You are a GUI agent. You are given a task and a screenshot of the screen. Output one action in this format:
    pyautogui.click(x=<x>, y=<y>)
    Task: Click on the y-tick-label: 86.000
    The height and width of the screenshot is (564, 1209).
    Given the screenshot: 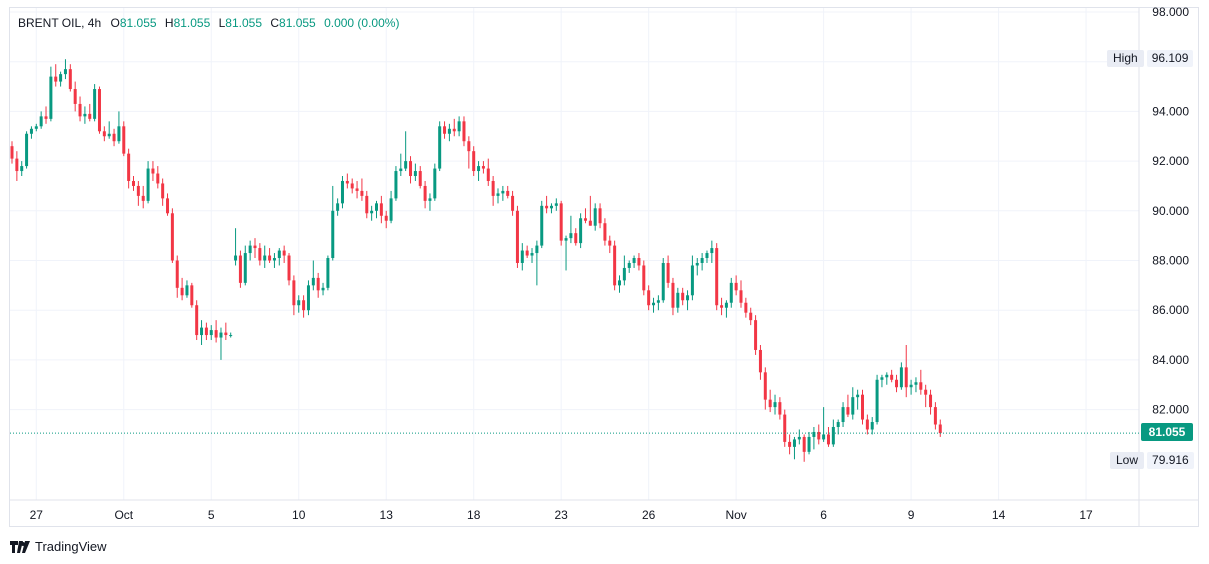 What is the action you would take?
    pyautogui.click(x=1170, y=310)
    